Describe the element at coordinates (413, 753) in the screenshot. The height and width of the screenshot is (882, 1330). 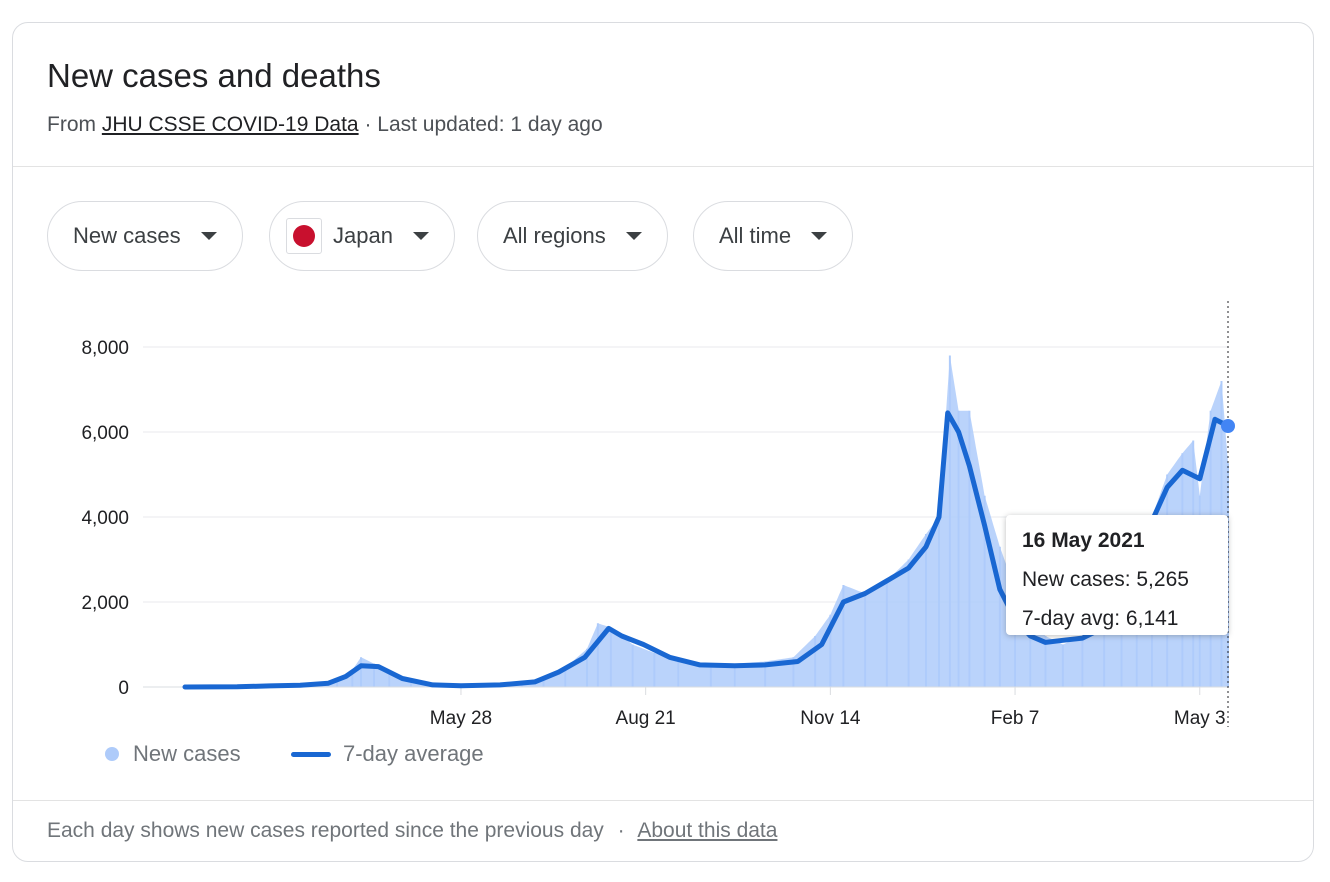
I see `legend-average-label: 7-day average` at that location.